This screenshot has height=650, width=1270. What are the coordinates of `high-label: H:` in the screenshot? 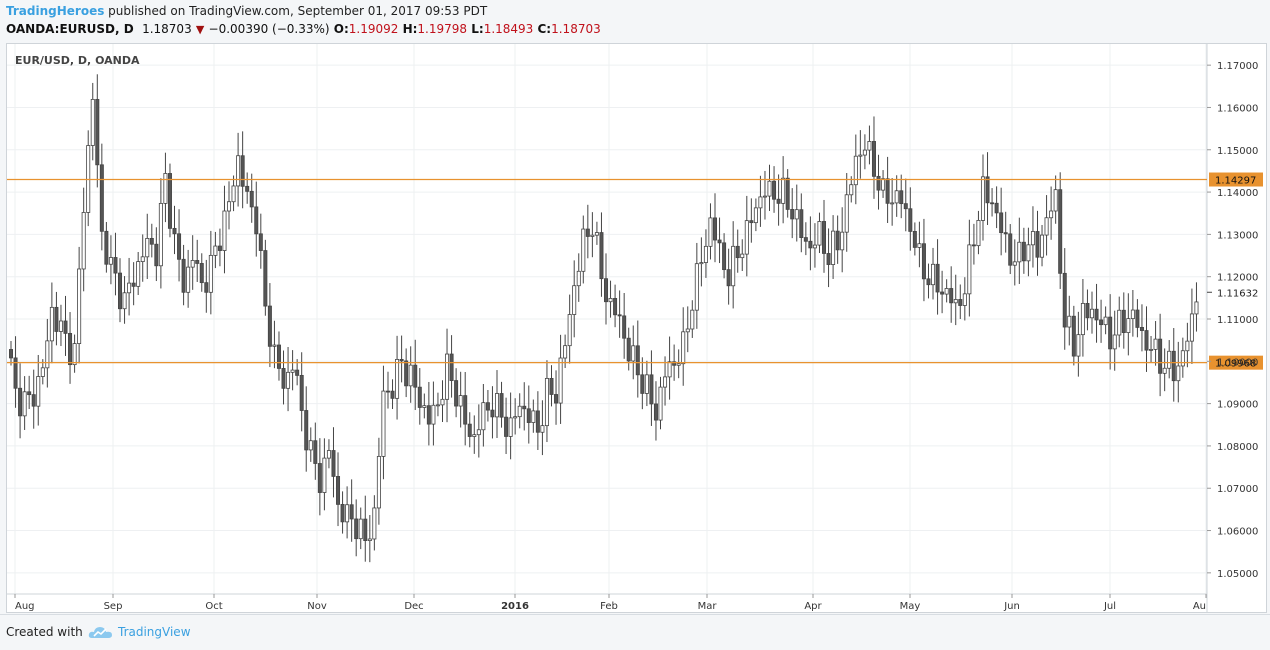 It's located at (410, 29).